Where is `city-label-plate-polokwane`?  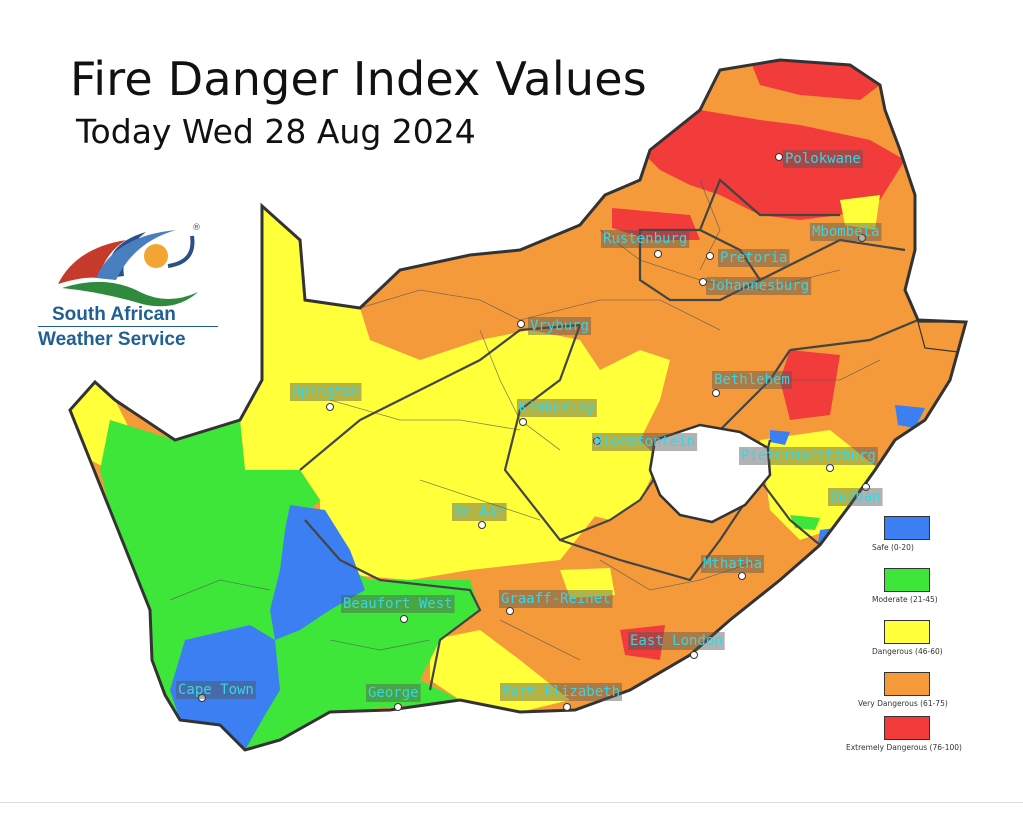
city-label-plate-polokwane is located at coordinates (823, 159).